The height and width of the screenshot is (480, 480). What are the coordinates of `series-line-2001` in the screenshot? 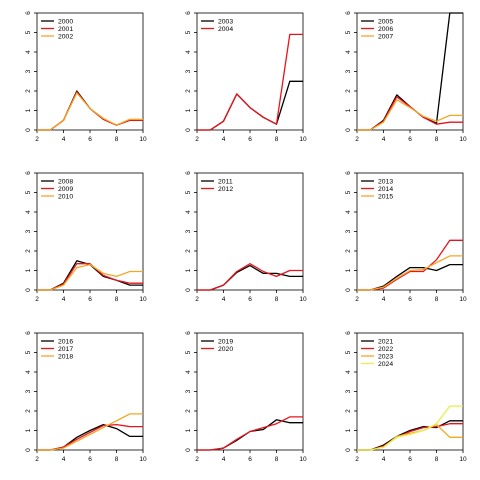 It's located at (90, 111).